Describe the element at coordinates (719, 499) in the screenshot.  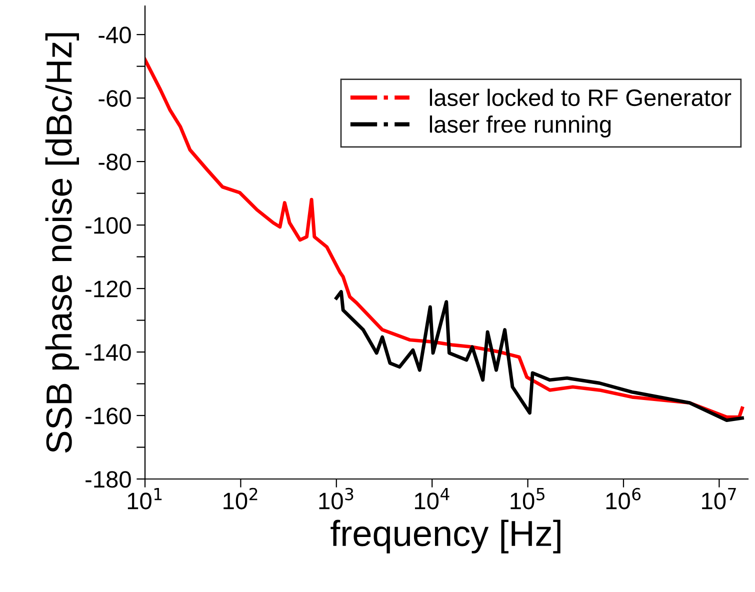
I see `x-tick-label: 10$^{7}$` at that location.